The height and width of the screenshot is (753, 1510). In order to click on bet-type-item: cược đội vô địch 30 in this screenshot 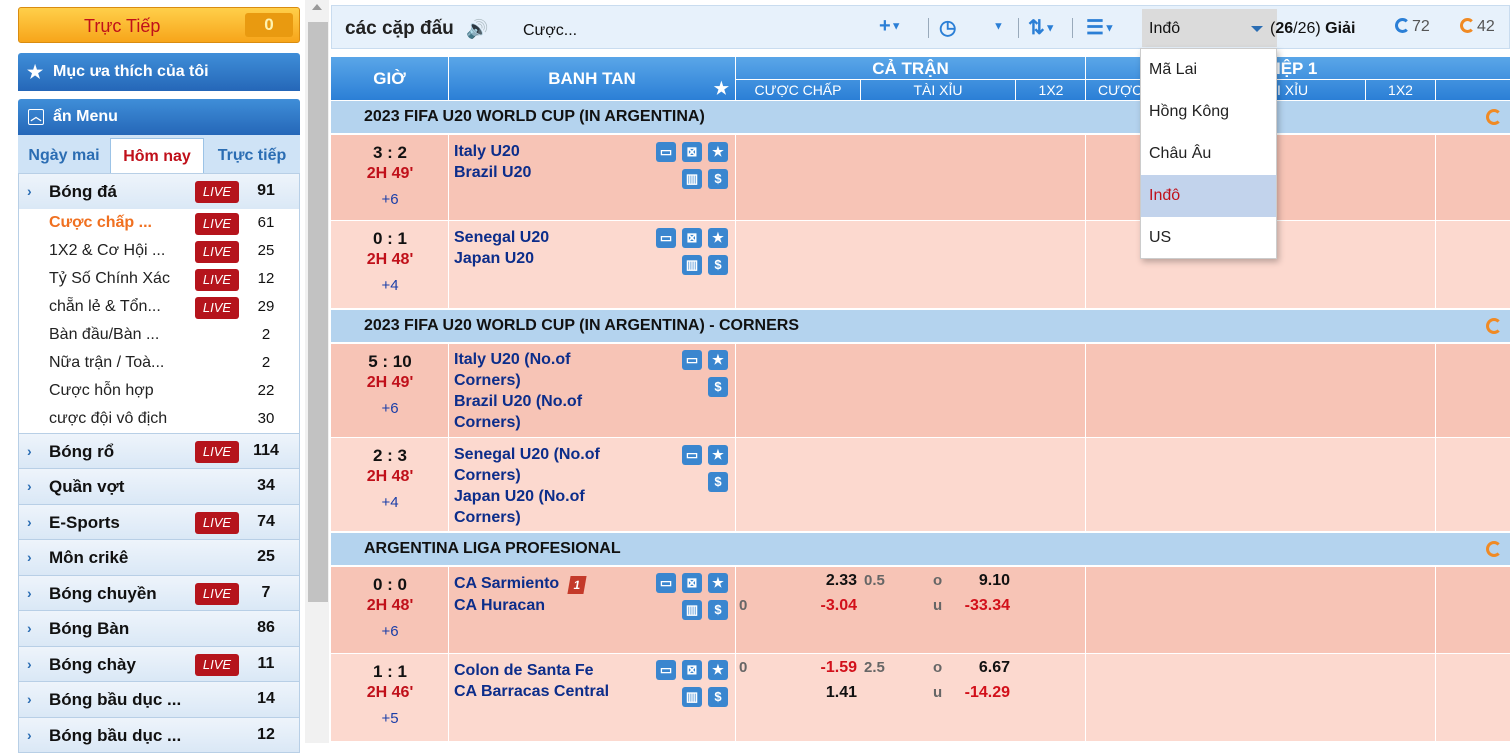, I will do `click(159, 418)`.